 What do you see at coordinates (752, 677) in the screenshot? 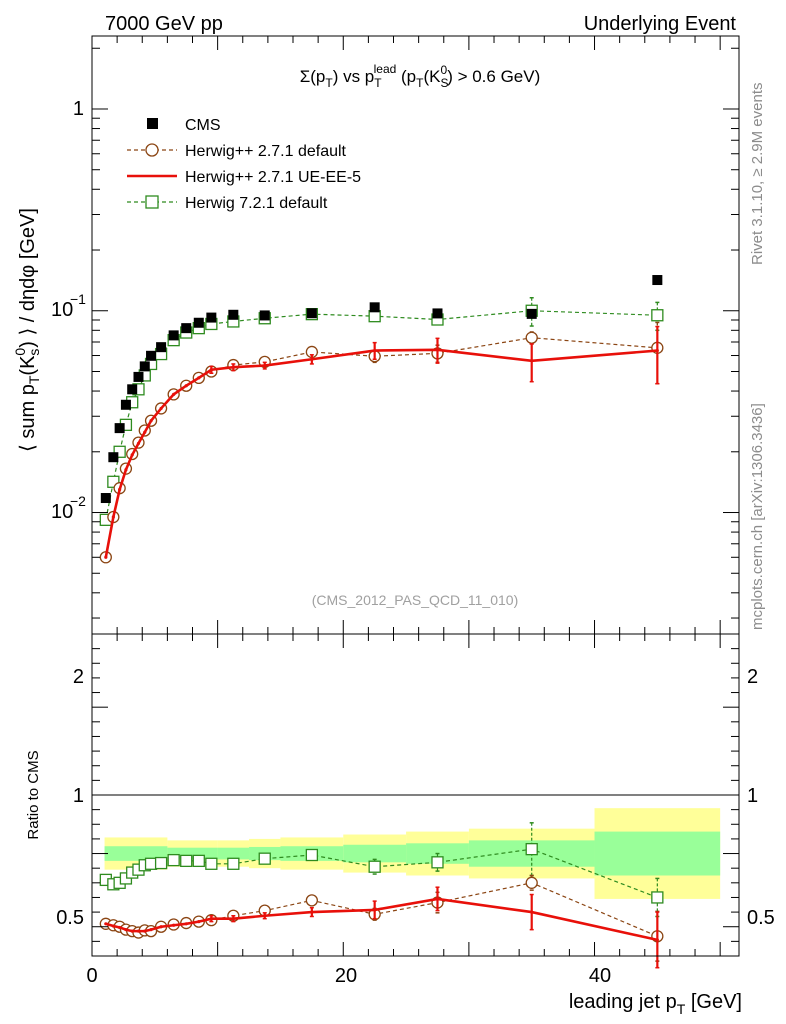
I see `ratio-ytick-right-2: 2` at bounding box center [752, 677].